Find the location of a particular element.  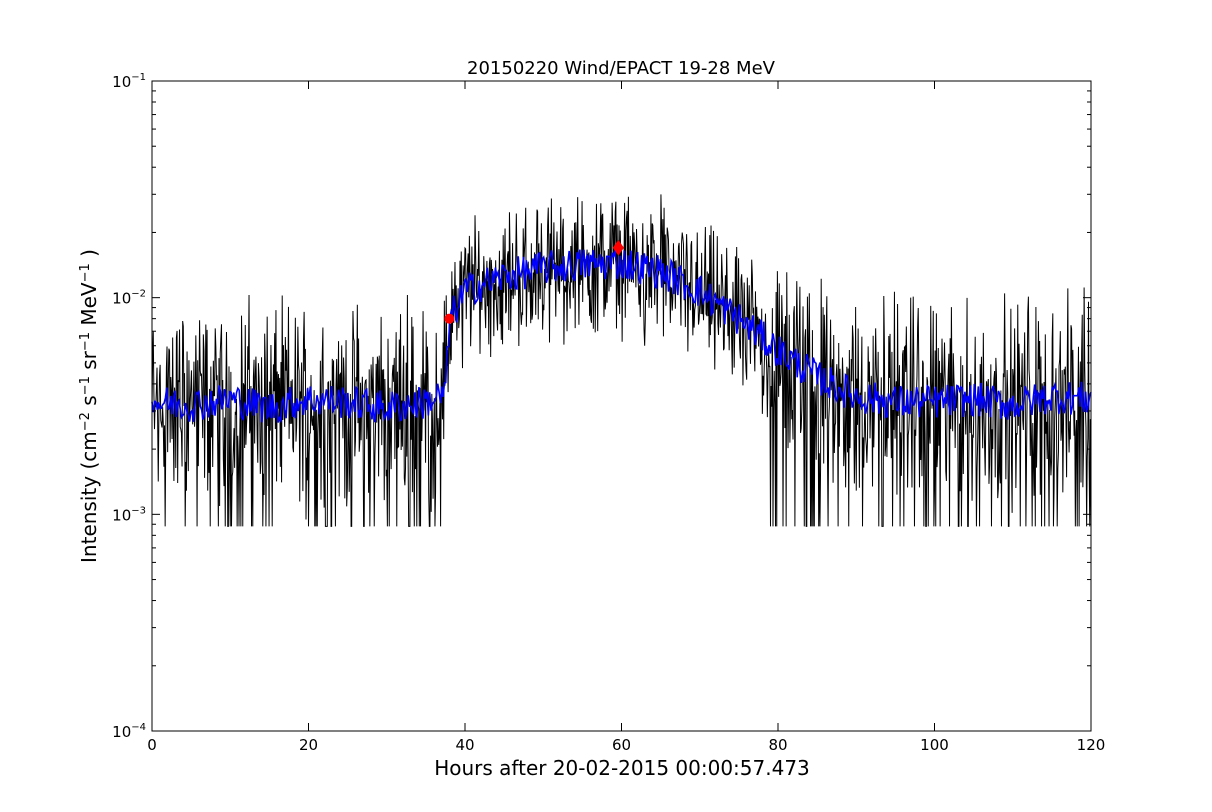

y-axis-label: Intensity (cm−2 s−1 sr−1 MeV−1 ) is located at coordinates (89, 406).